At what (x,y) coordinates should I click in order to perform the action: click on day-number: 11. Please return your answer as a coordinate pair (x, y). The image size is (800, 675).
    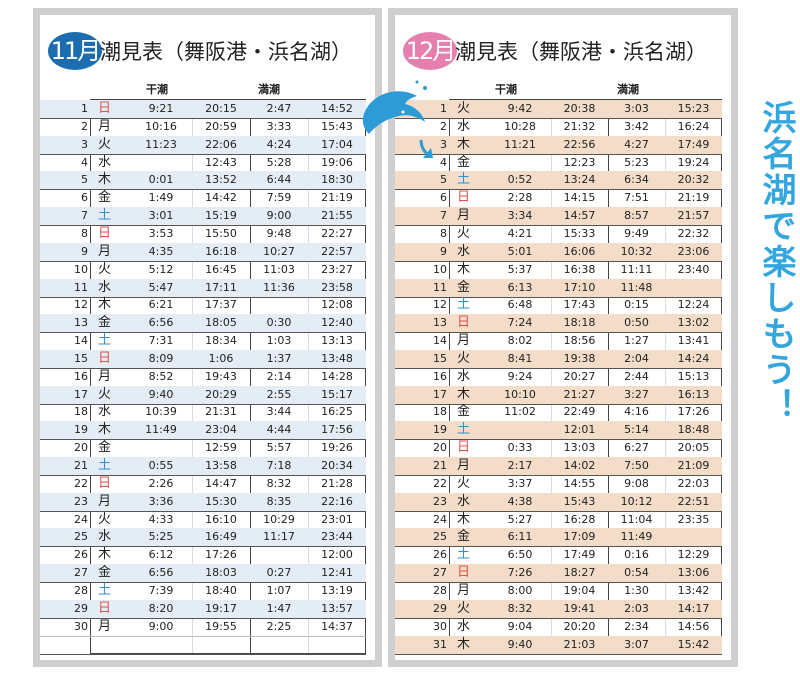
    Looking at the image, I should click on (81, 287).